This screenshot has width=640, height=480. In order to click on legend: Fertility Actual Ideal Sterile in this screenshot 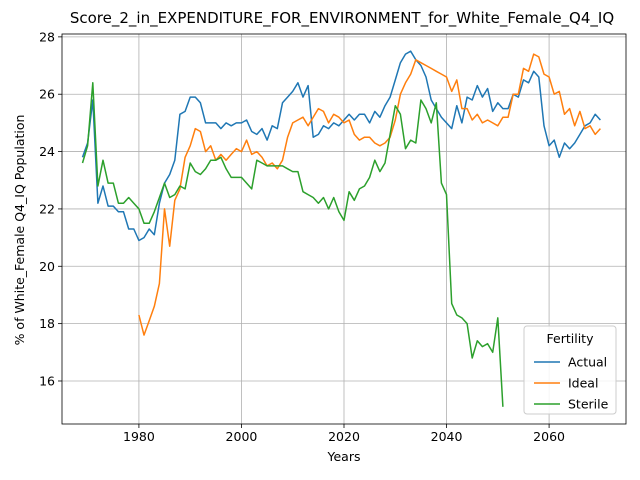, I will do `click(570, 370)`.